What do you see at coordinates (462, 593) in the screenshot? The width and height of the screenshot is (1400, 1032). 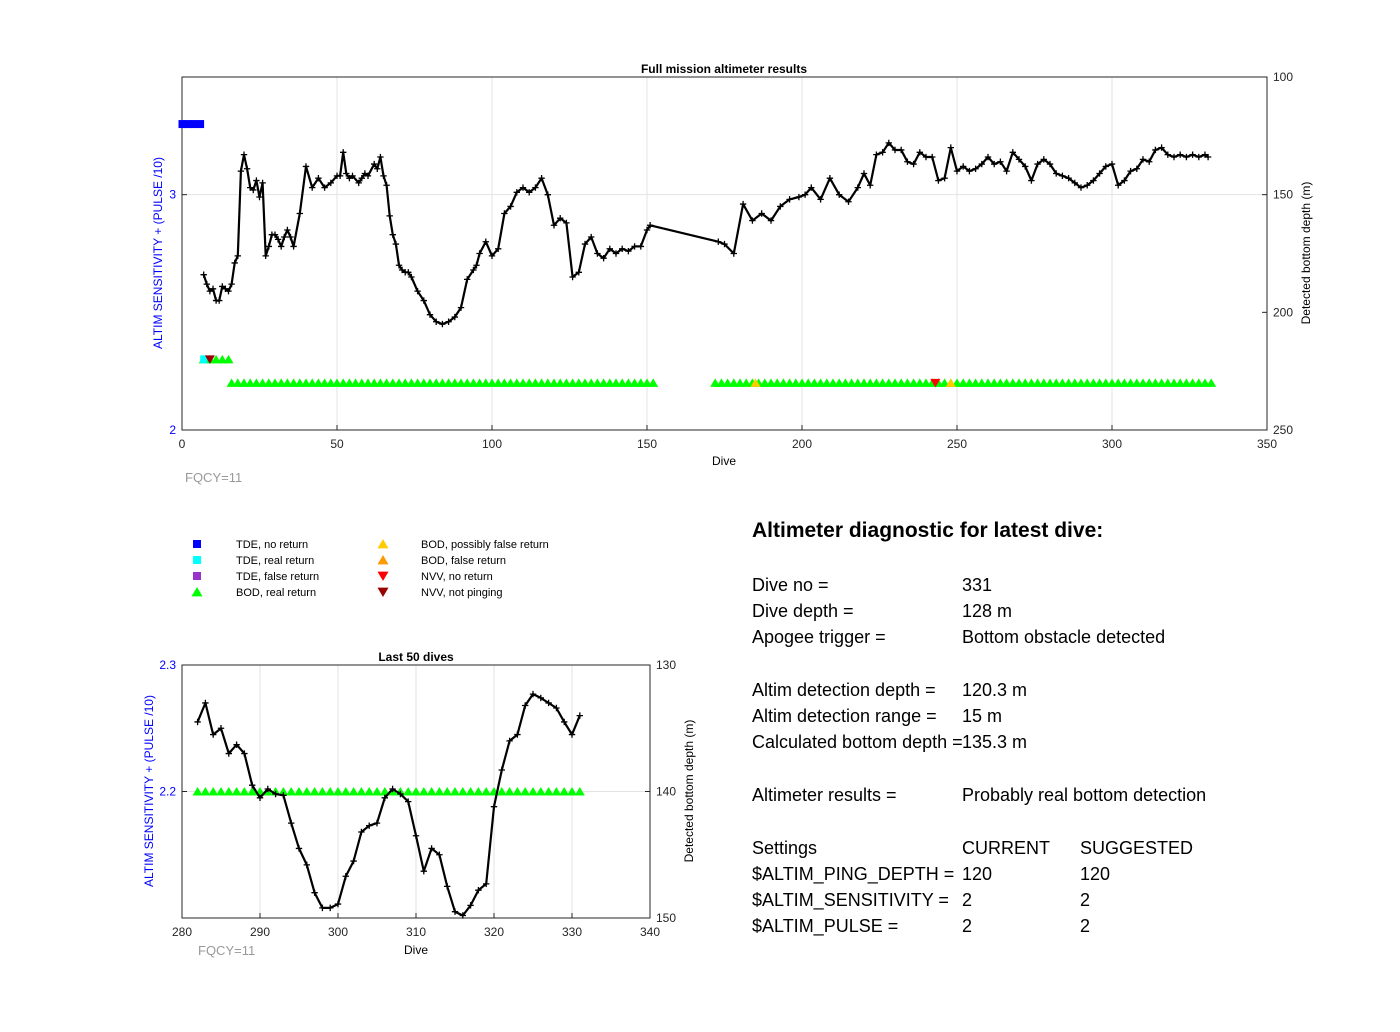 I see `legend-label: NVV, not pinging` at bounding box center [462, 593].